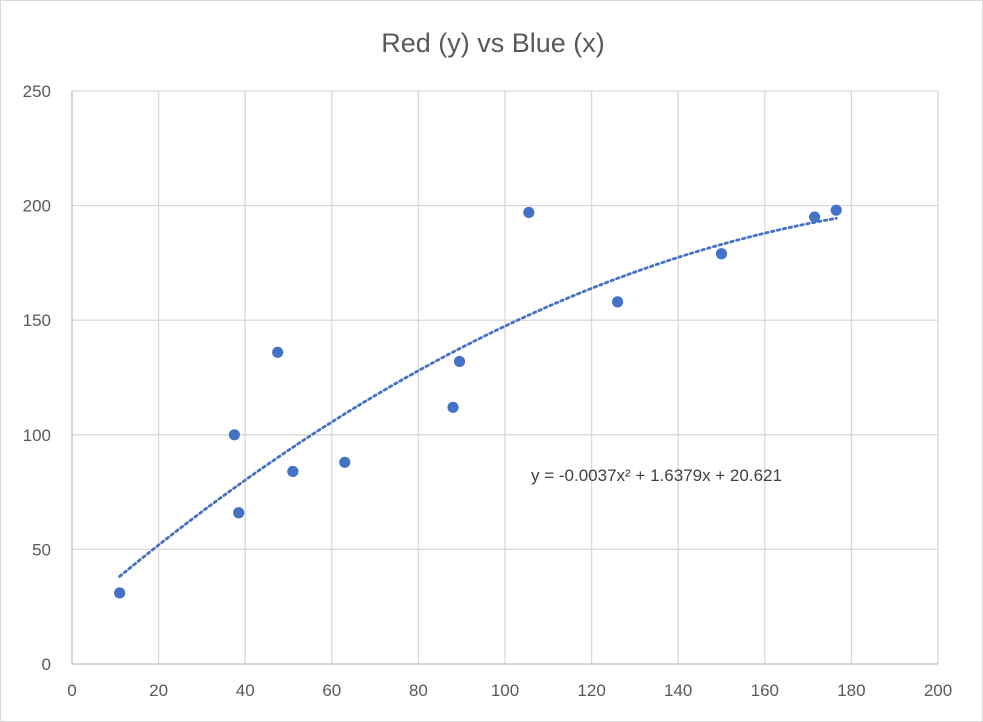 Image resolution: width=983 pixels, height=722 pixels. What do you see at coordinates (245, 690) in the screenshot?
I see `x-tick-label: 40` at bounding box center [245, 690].